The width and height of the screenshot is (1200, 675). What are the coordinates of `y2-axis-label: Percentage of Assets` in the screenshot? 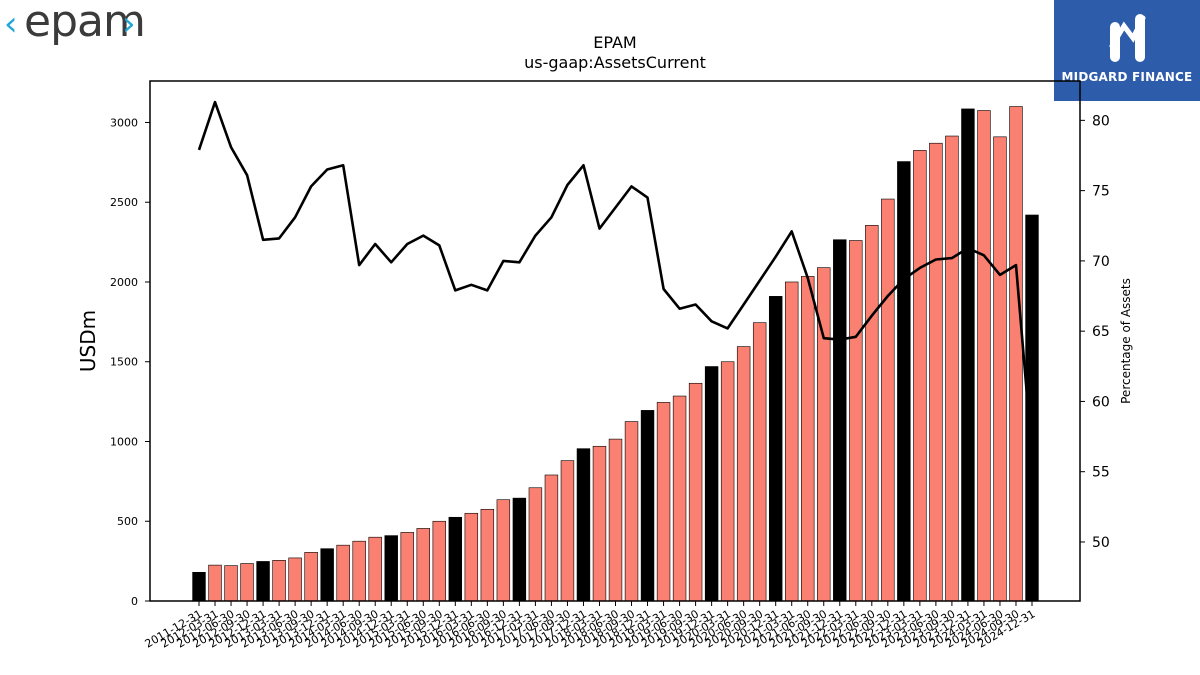 It's located at (1126, 341).